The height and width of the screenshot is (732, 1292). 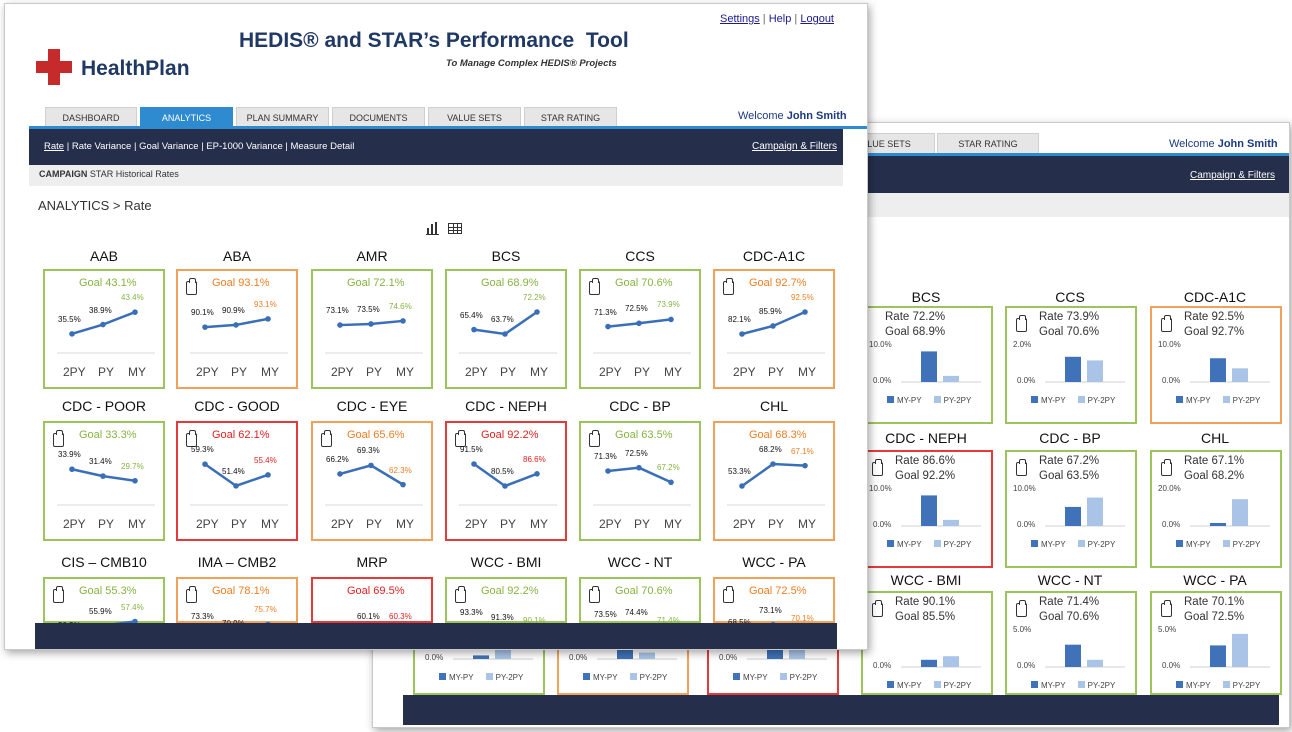 What do you see at coordinates (433, 228) in the screenshot?
I see `bar-chart-icon` at bounding box center [433, 228].